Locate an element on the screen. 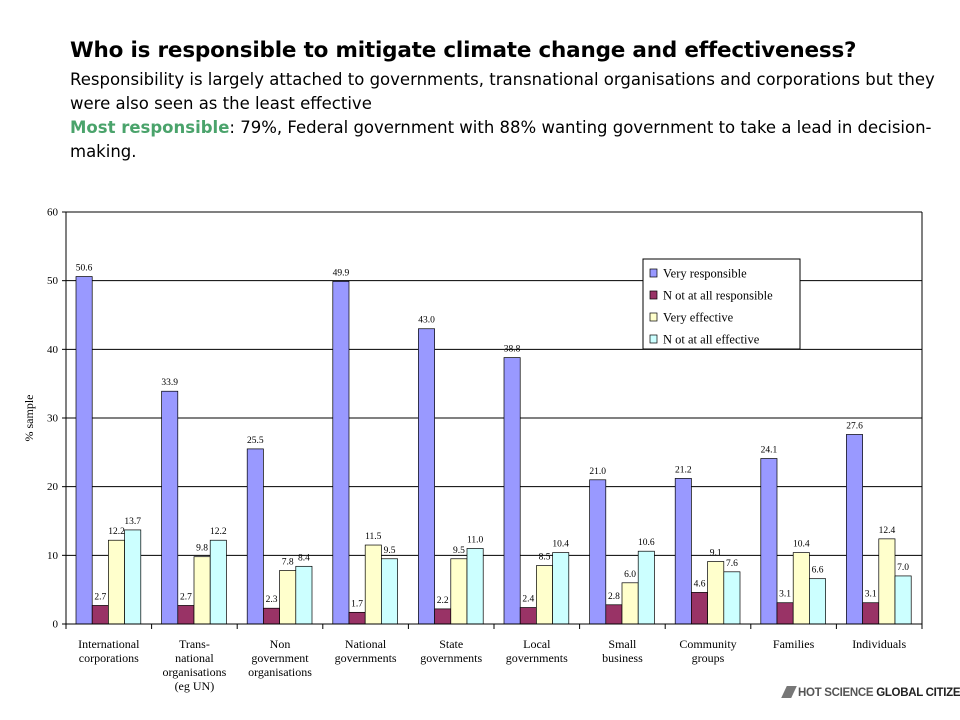  x-tick-label-line: government is located at coordinates (280, 658).